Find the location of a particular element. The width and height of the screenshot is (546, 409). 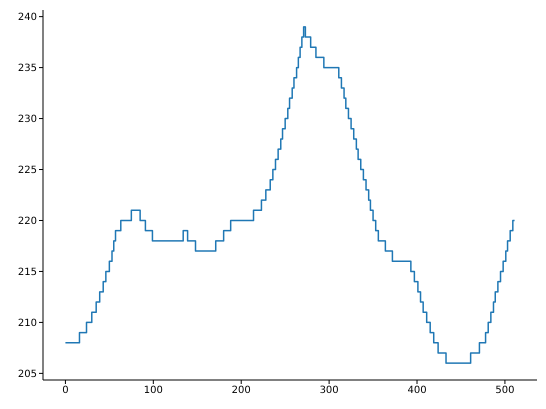

y-tick-label: 230 is located at coordinates (27, 120).